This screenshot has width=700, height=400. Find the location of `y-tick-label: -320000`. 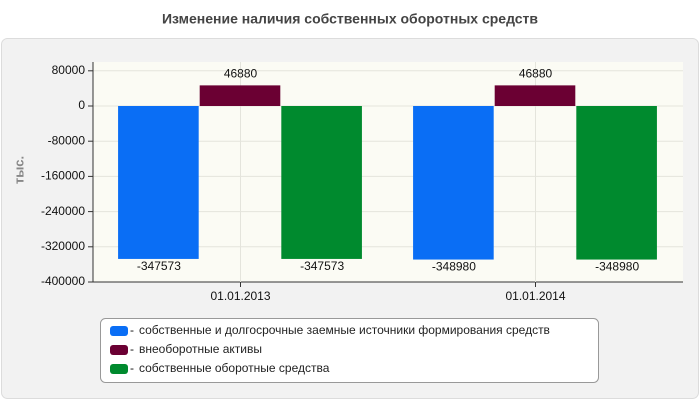

y-tick-label: -320000 is located at coordinates (63, 246).